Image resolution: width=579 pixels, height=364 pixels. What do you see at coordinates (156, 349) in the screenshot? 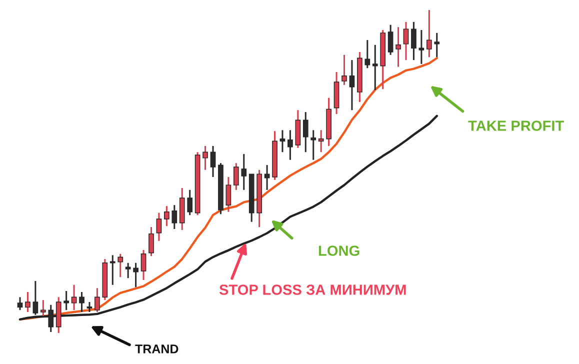
I see `text: TRAND` at bounding box center [156, 349].